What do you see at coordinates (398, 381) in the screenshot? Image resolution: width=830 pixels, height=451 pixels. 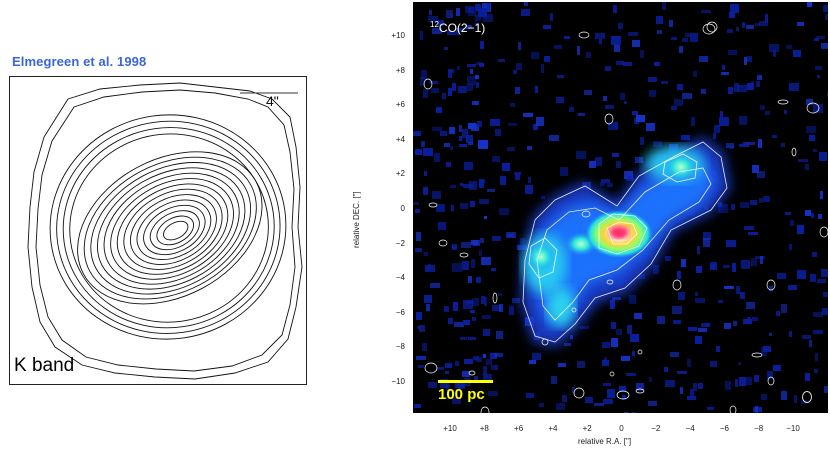 I see `y-tick-label: −10` at bounding box center [398, 381].